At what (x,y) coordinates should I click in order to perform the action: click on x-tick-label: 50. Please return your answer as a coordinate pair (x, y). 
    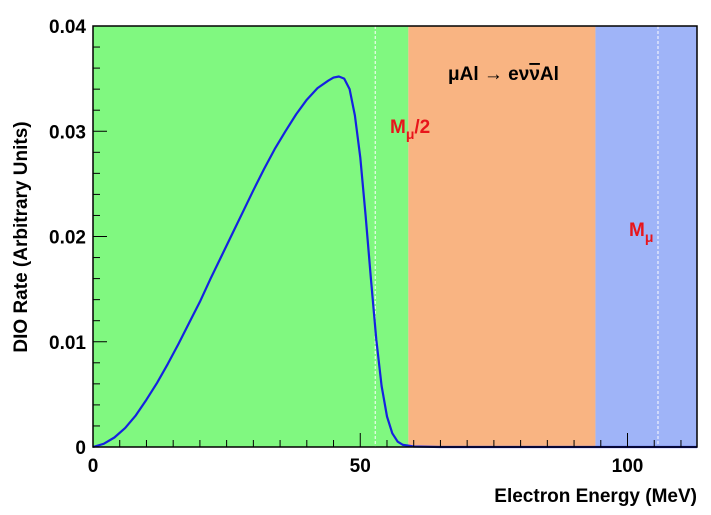
    Looking at the image, I should click on (360, 466).